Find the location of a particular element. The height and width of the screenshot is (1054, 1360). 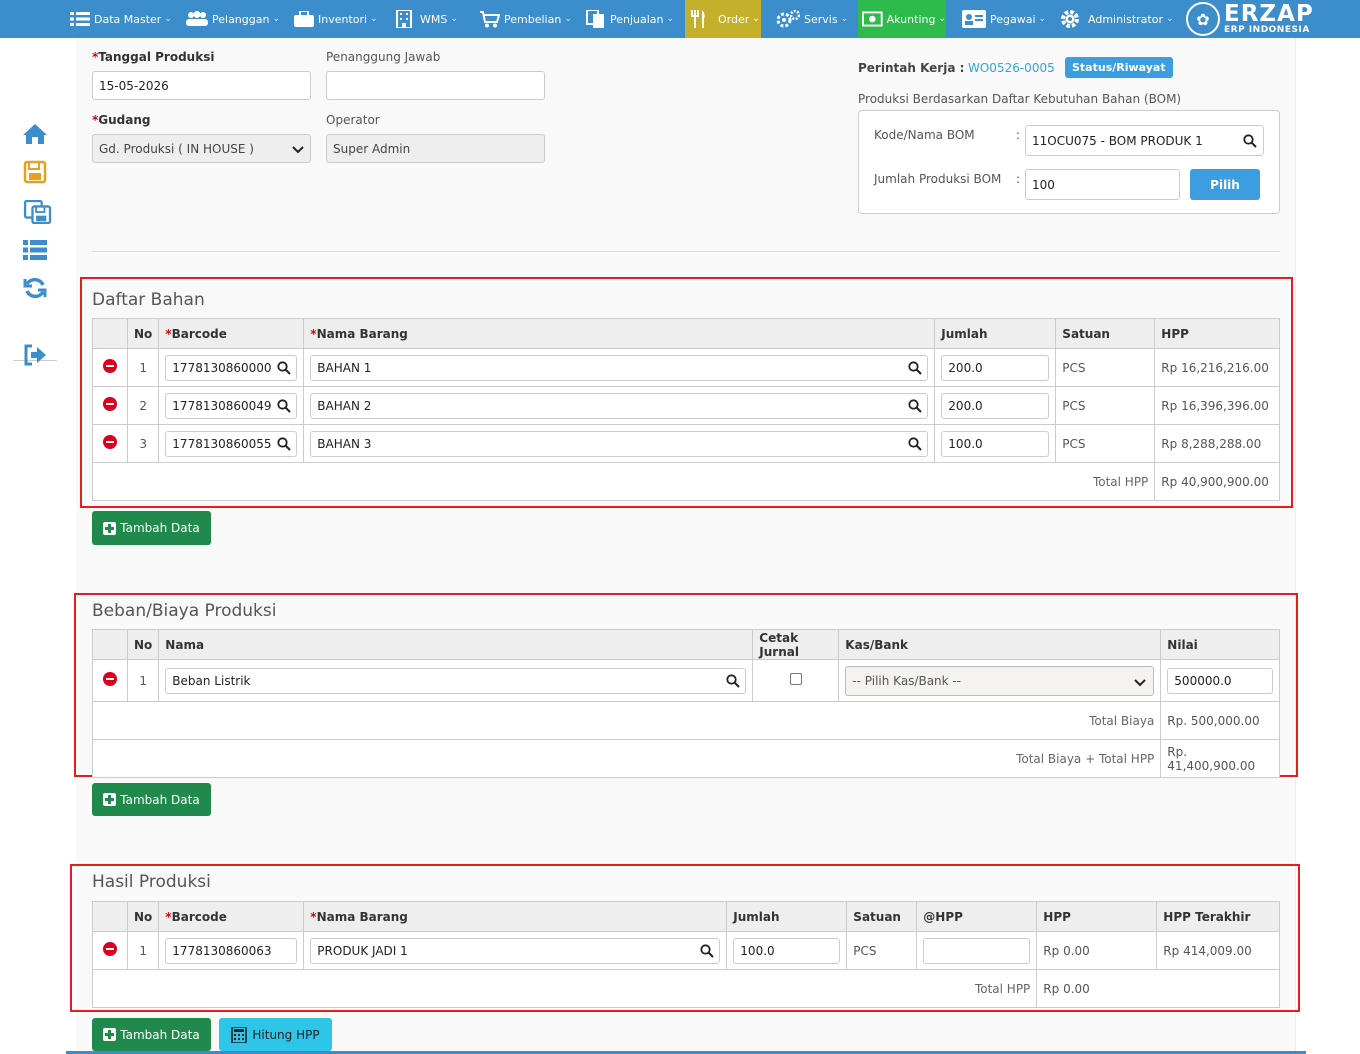

col-nama: Nama is located at coordinates (456, 644).